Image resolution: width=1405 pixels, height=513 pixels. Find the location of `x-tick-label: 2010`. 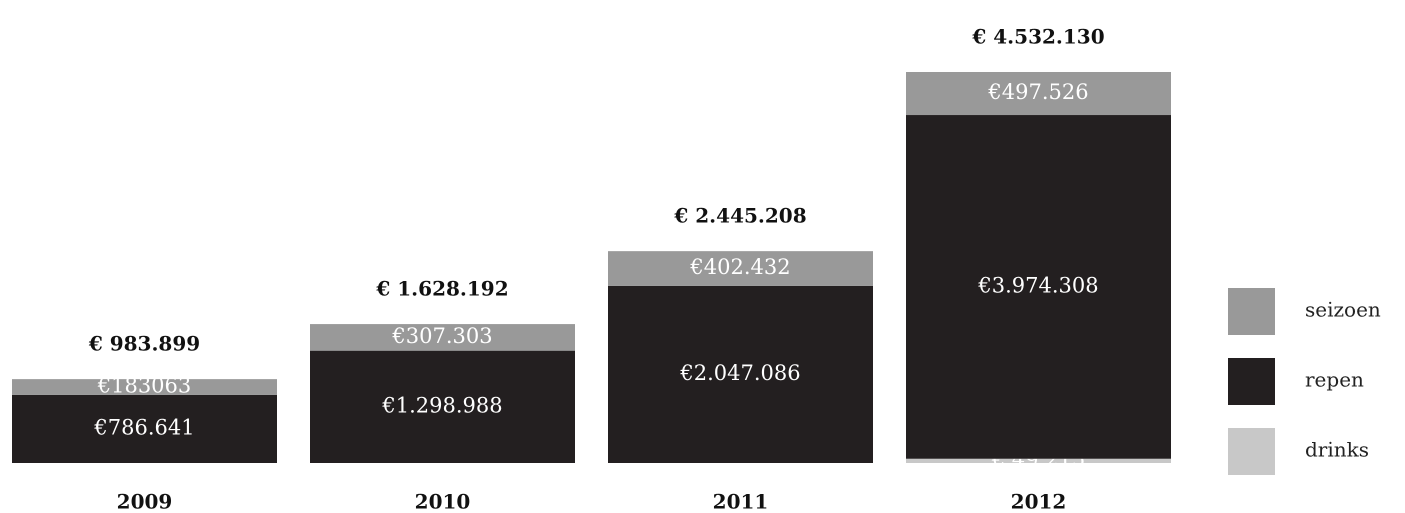

x-tick-label: 2010 is located at coordinates (443, 501).